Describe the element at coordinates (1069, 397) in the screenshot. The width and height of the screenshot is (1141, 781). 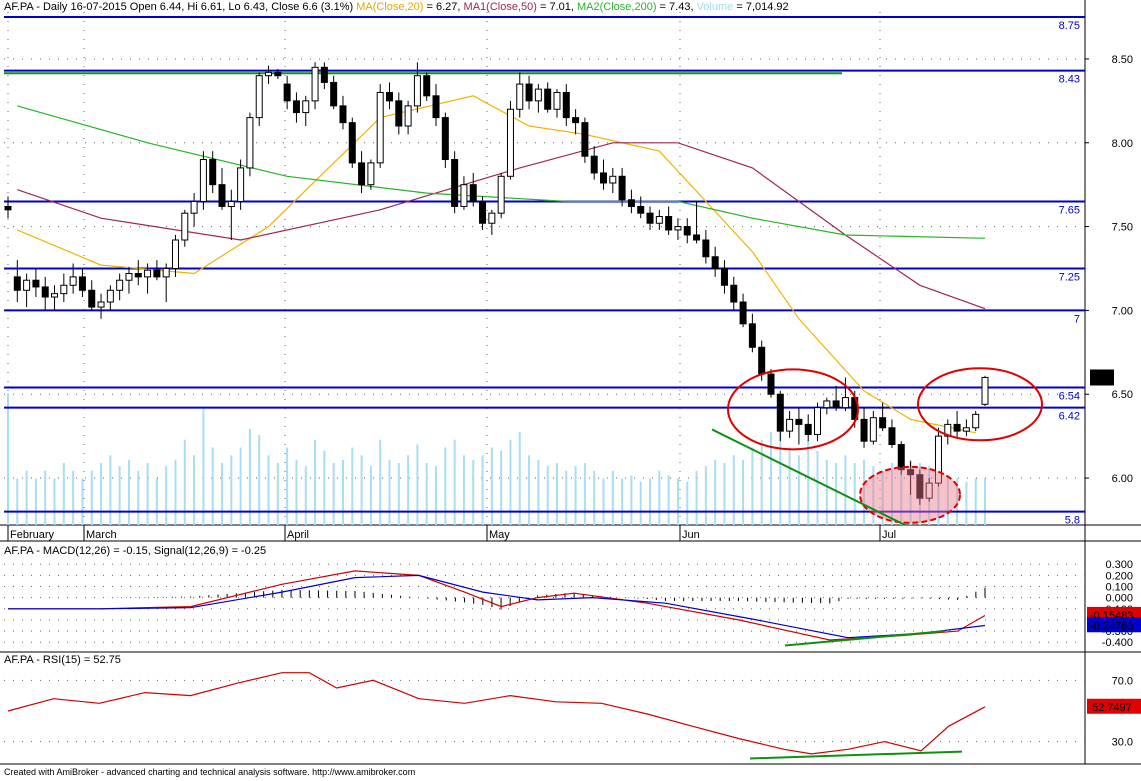
I see `level-label: 6.54` at that location.